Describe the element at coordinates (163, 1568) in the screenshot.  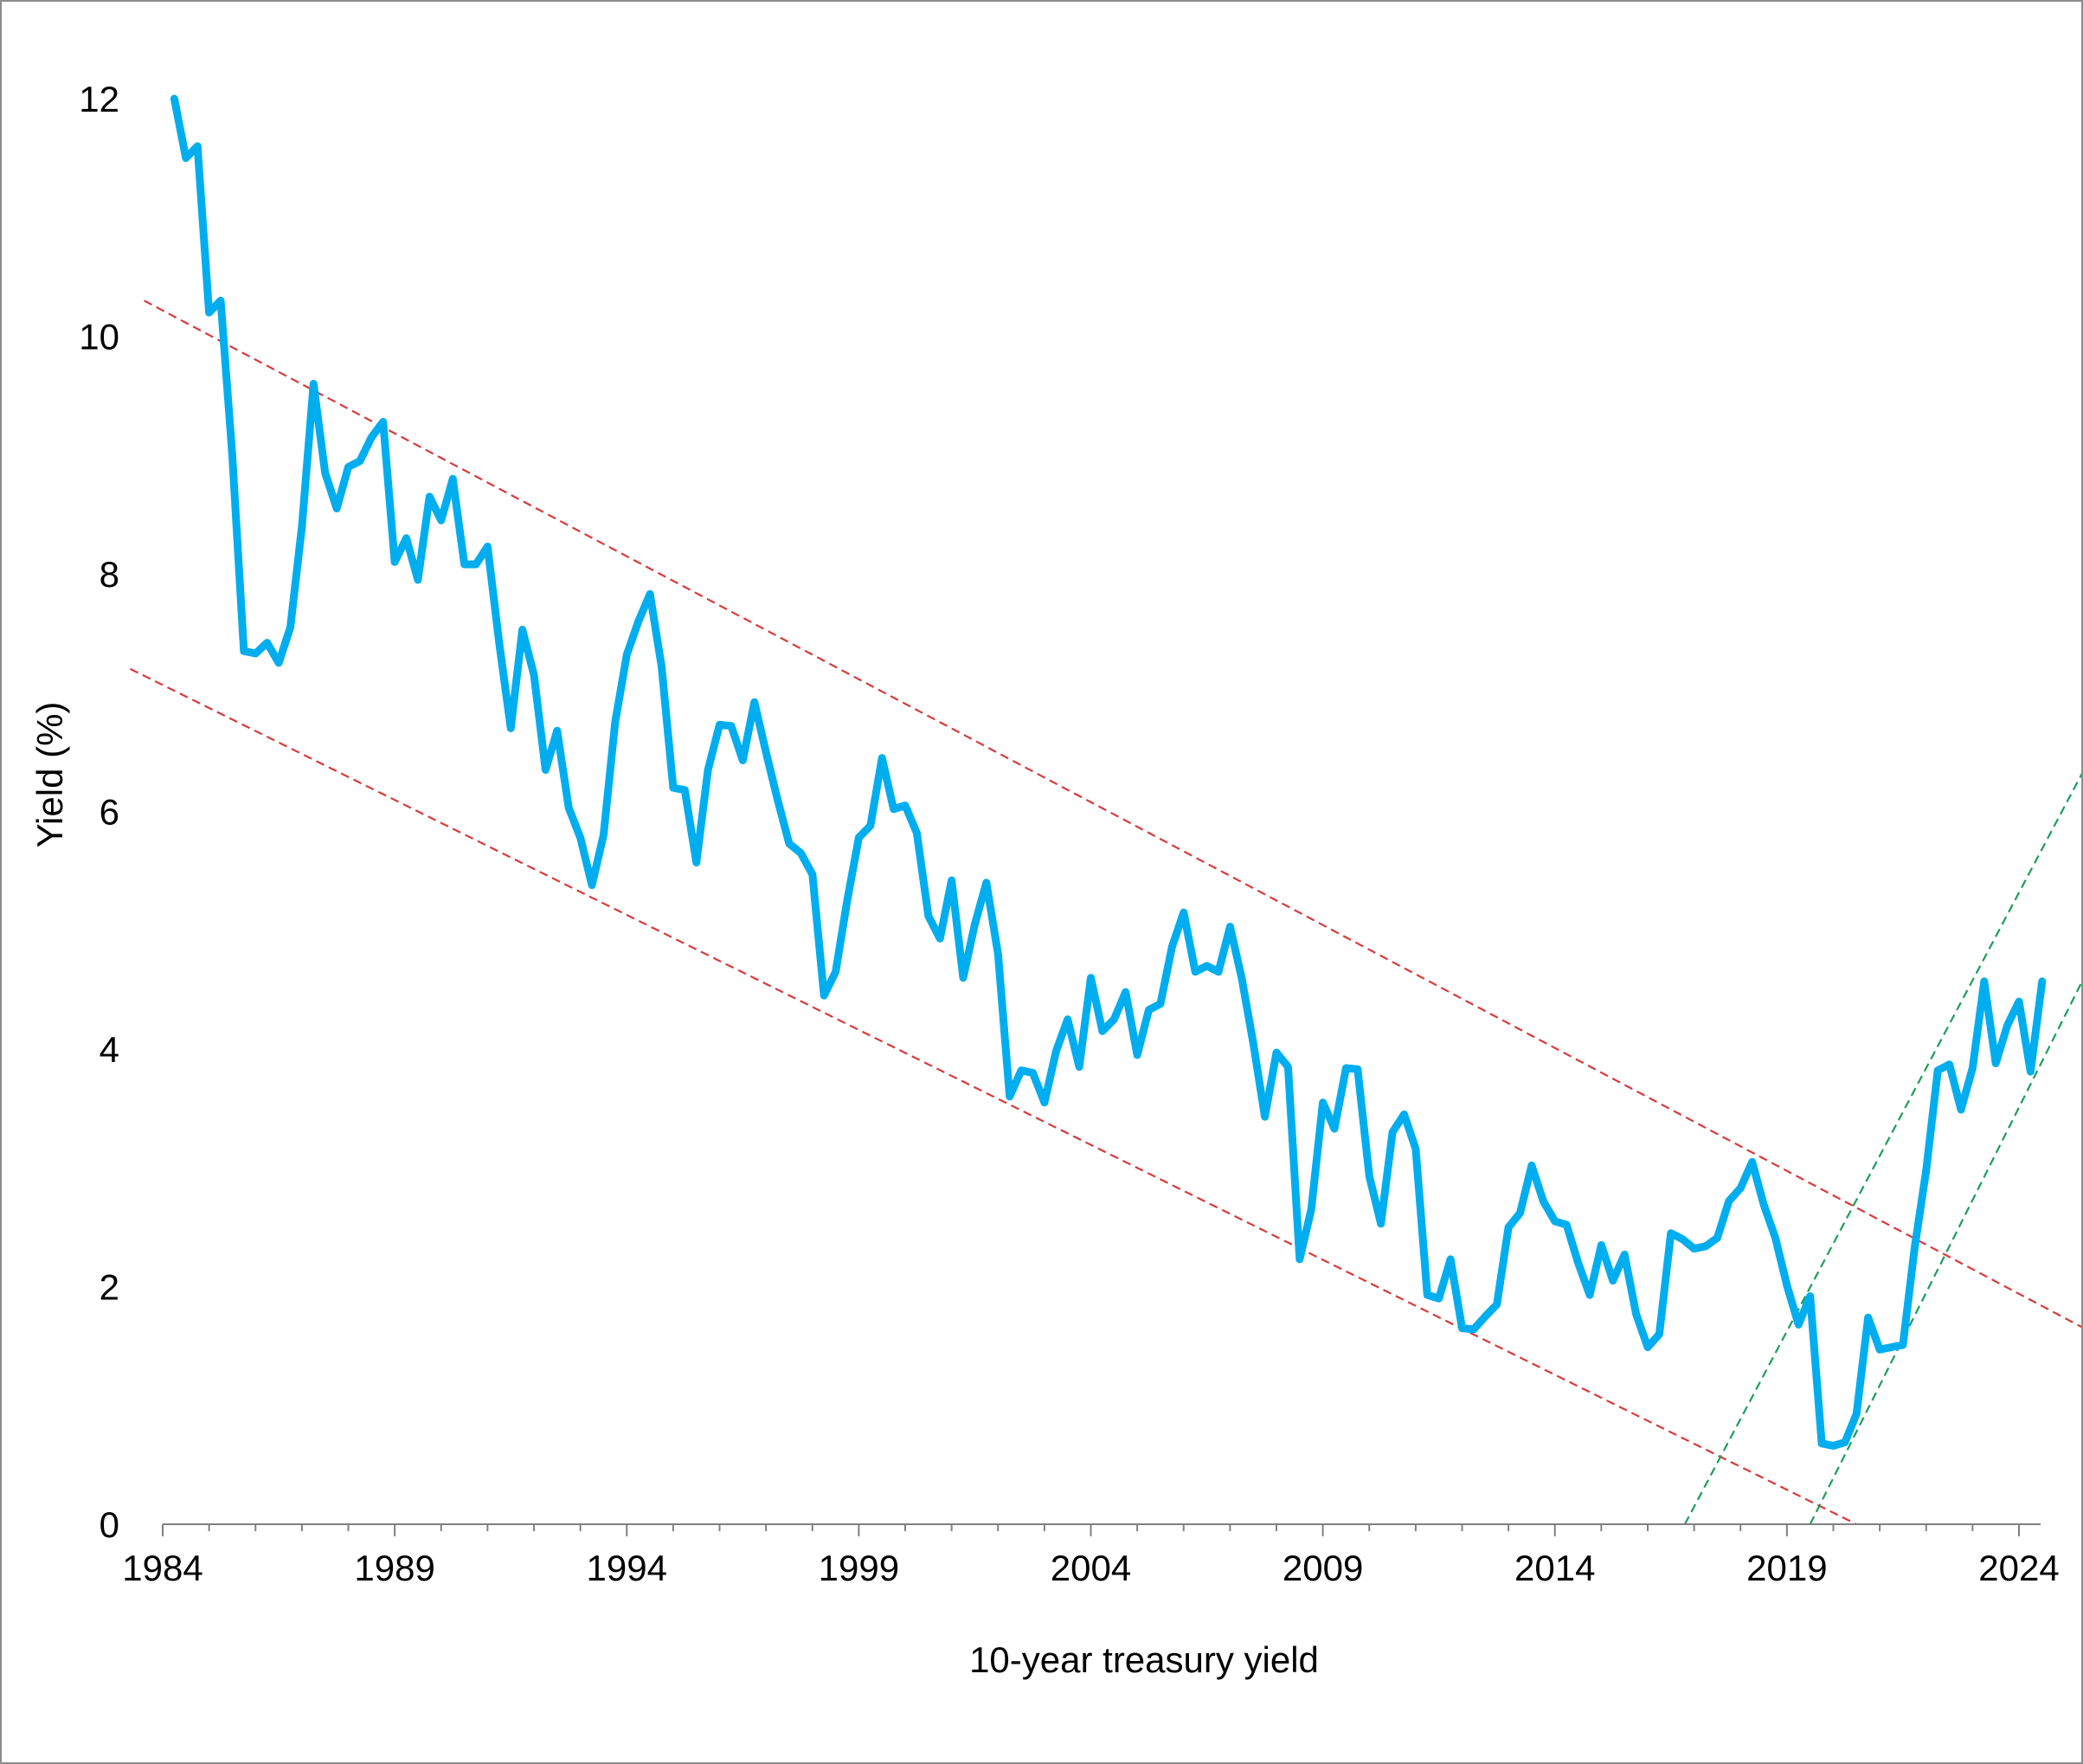
I see `x-tick-label: 1984` at that location.